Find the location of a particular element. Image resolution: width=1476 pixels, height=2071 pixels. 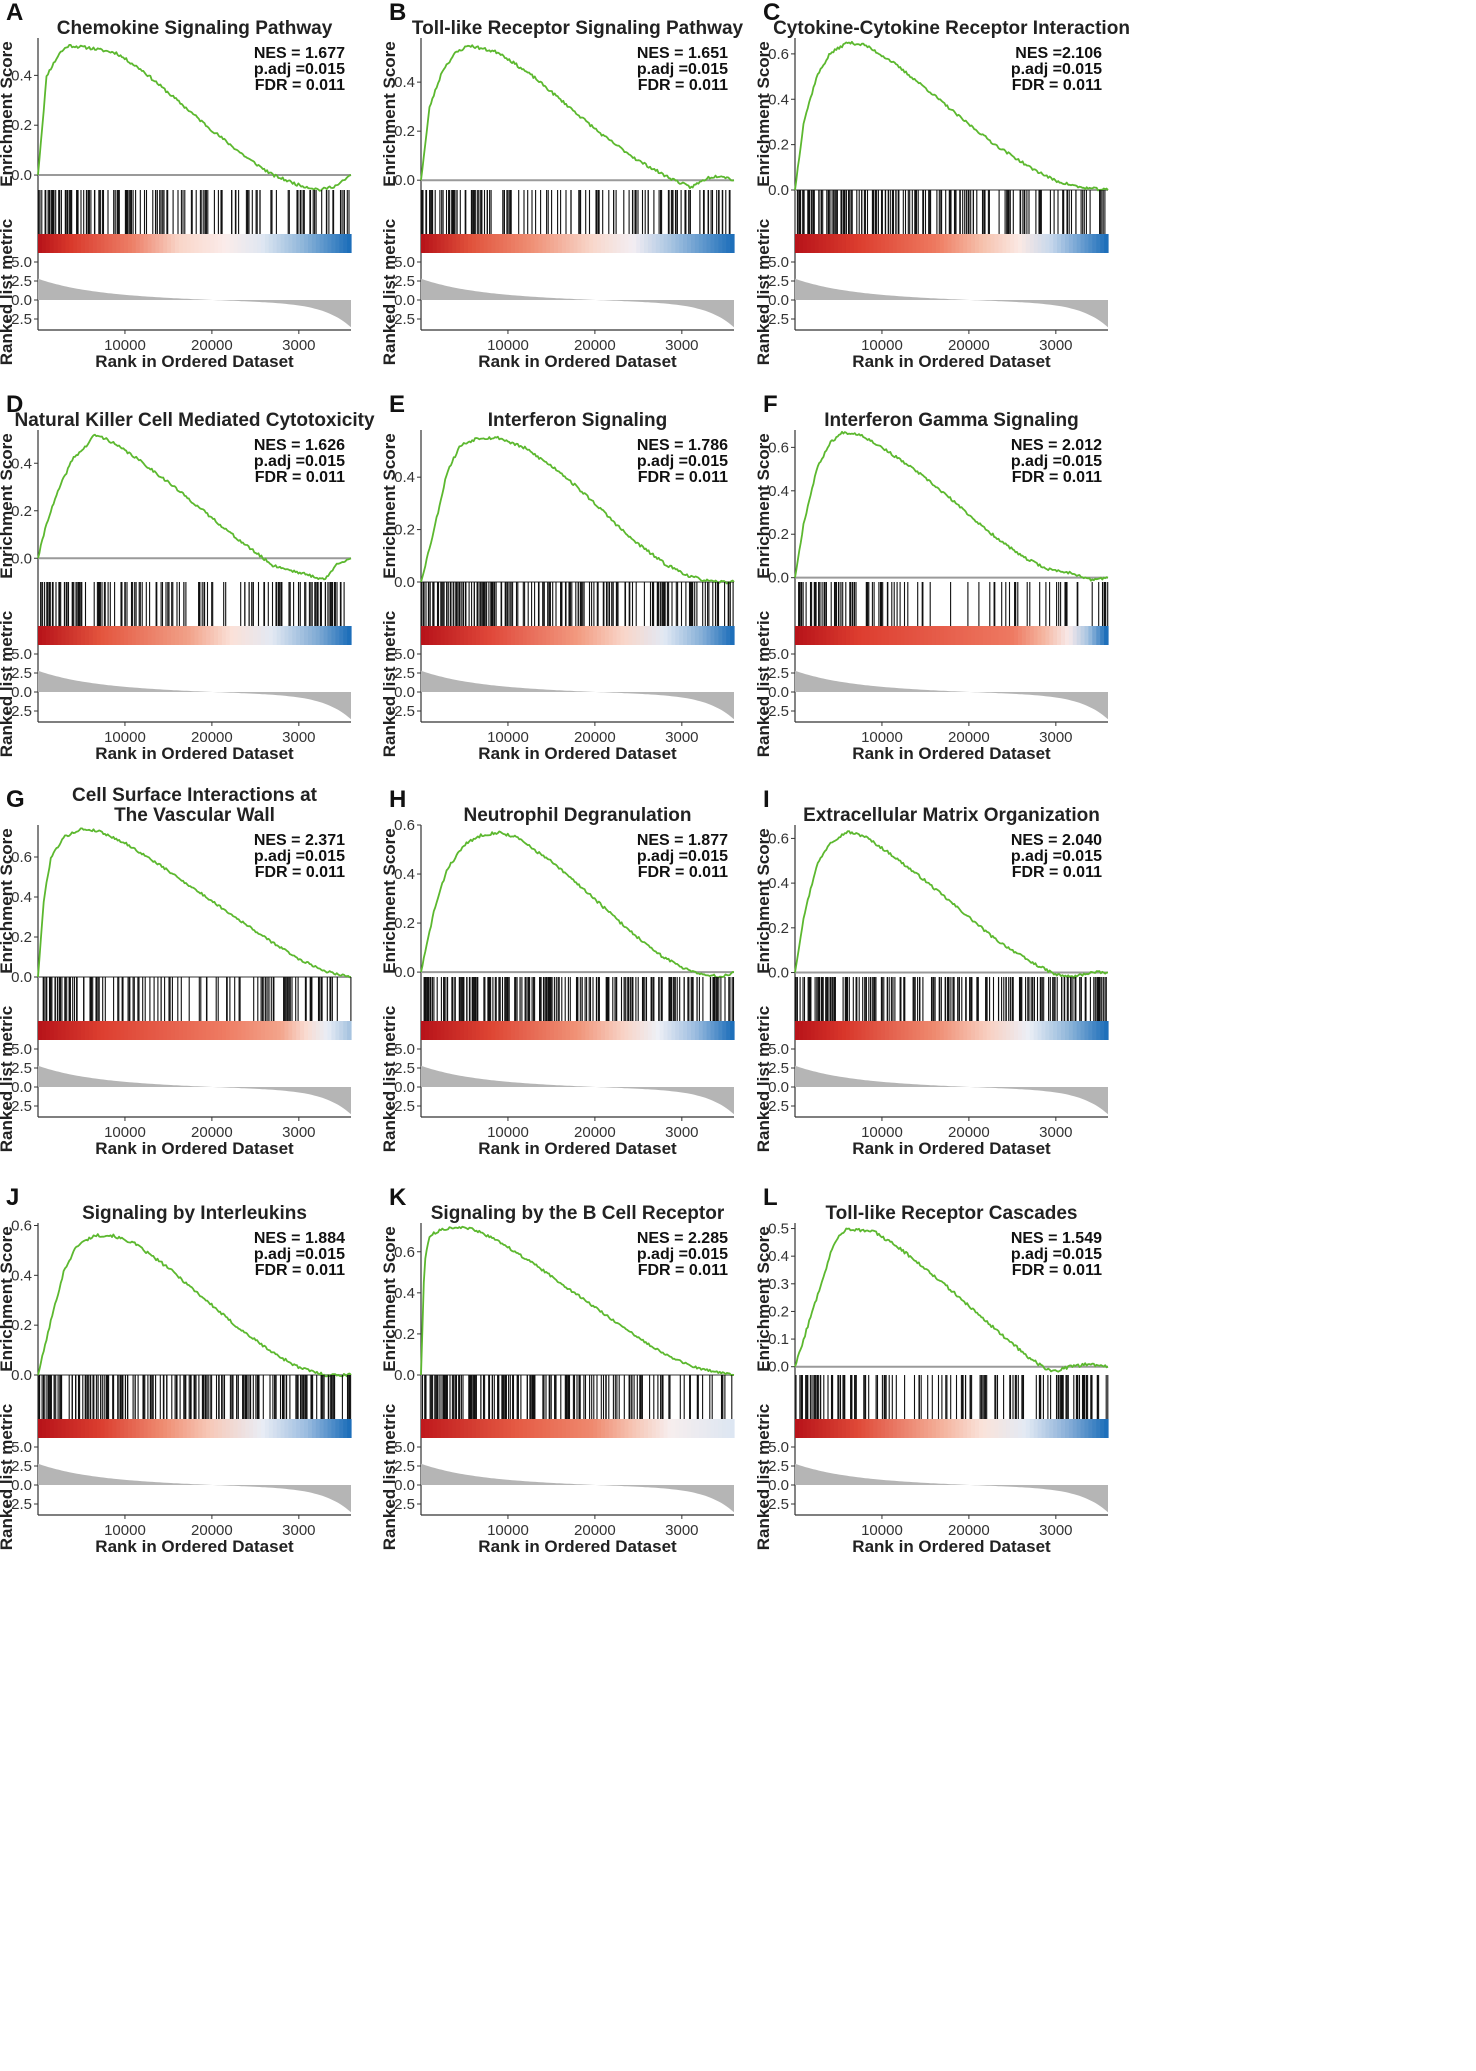

panel-j-y-tick-label: 0.6 is located at coordinates (21, 1225).